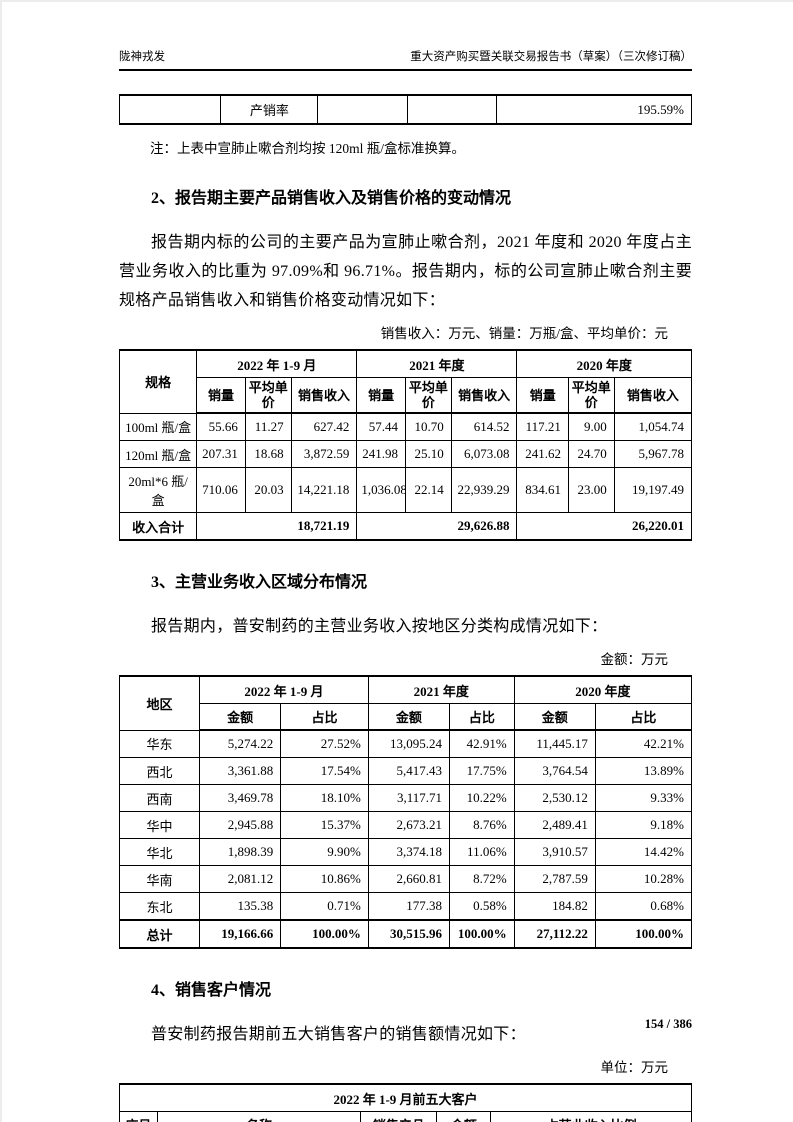 The image size is (793, 1122). What do you see at coordinates (524, 333) in the screenshot?
I see `section-2-unit-note: 销售收入：万元、销量：万瓶/盒、平均单价：元` at bounding box center [524, 333].